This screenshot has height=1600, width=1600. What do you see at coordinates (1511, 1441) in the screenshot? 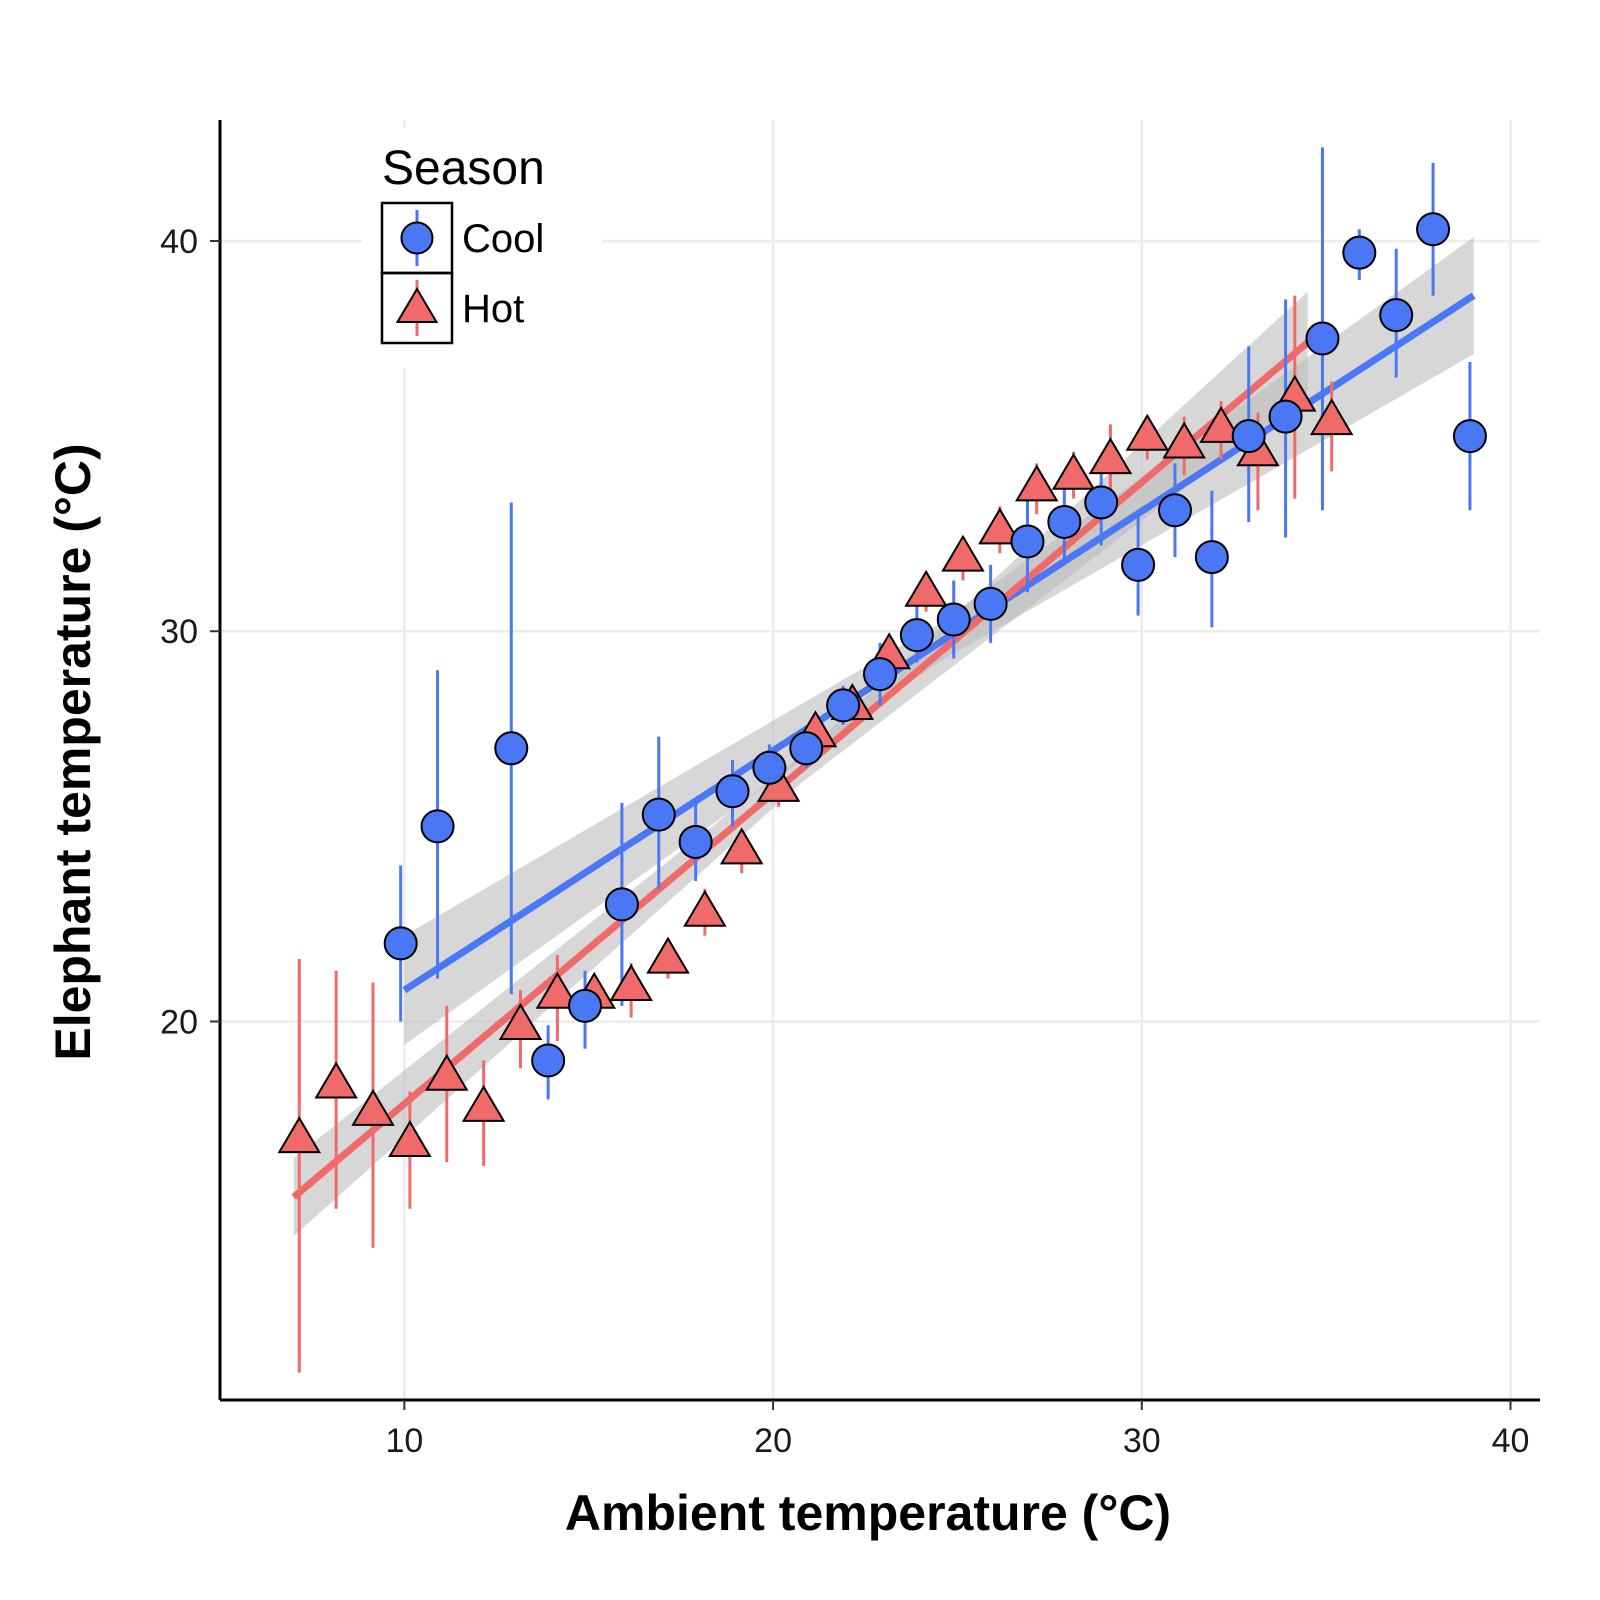
I see `x-tick-label: 40` at bounding box center [1511, 1441].